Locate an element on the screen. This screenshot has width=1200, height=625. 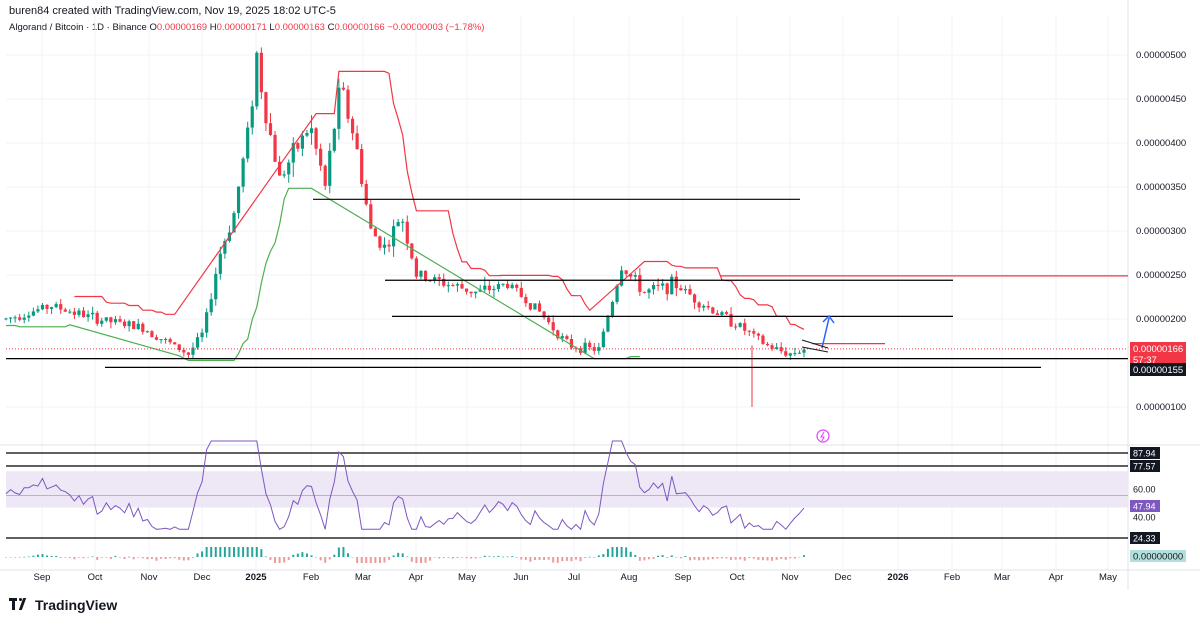
price-axis-label-1: 0.00000450 is located at coordinates (1161, 99).